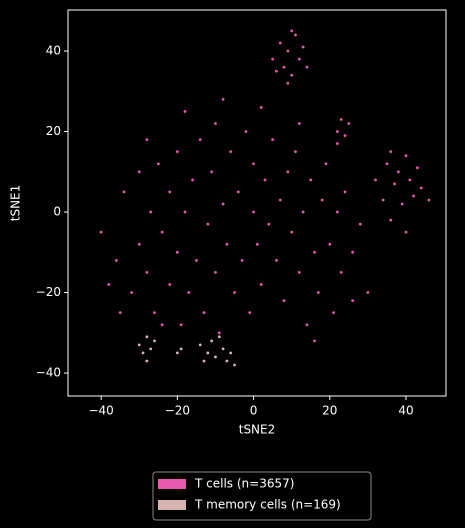  What do you see at coordinates (48, 292) in the screenshot?
I see `y-tick-label: −20` at bounding box center [48, 292].